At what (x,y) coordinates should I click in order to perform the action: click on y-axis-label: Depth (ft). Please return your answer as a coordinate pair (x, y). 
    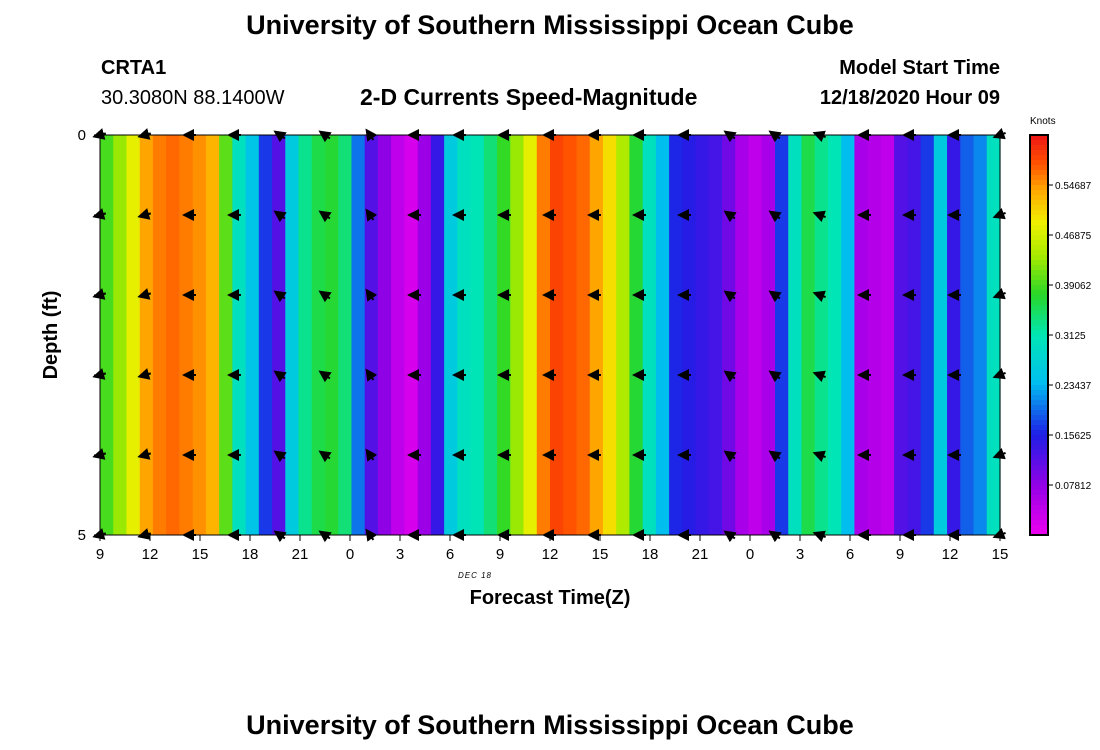
    Looking at the image, I should click on (51, 335).